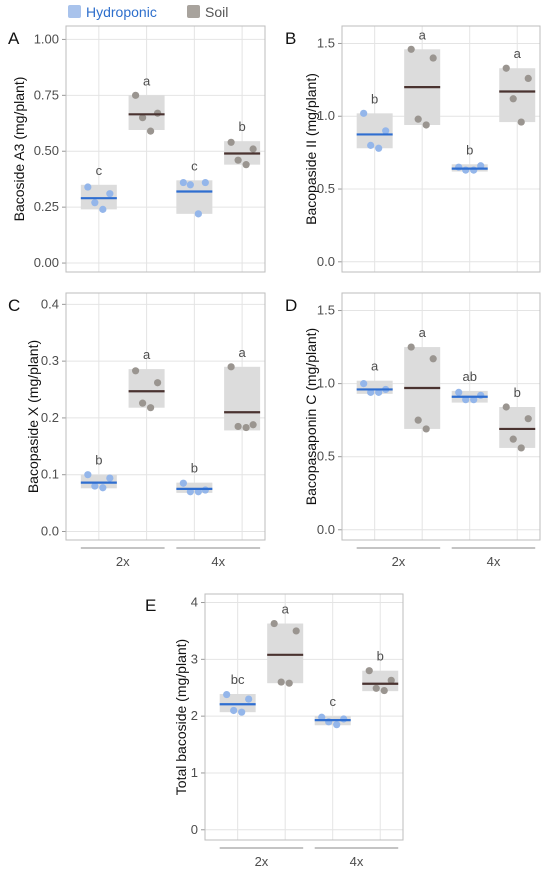 This screenshot has height=876, width=550. I want to click on panel-label: B, so click(290, 38).